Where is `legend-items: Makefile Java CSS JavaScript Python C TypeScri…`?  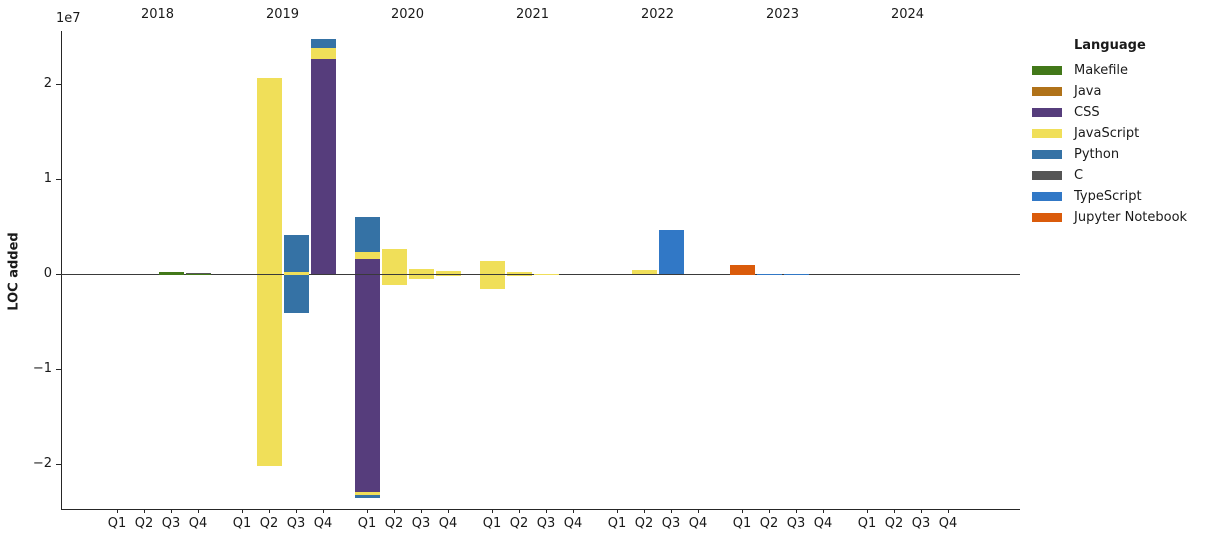
legend-items: Makefile Java CSS JavaScript Python C TypeScri… is located at coordinates (1119, 144).